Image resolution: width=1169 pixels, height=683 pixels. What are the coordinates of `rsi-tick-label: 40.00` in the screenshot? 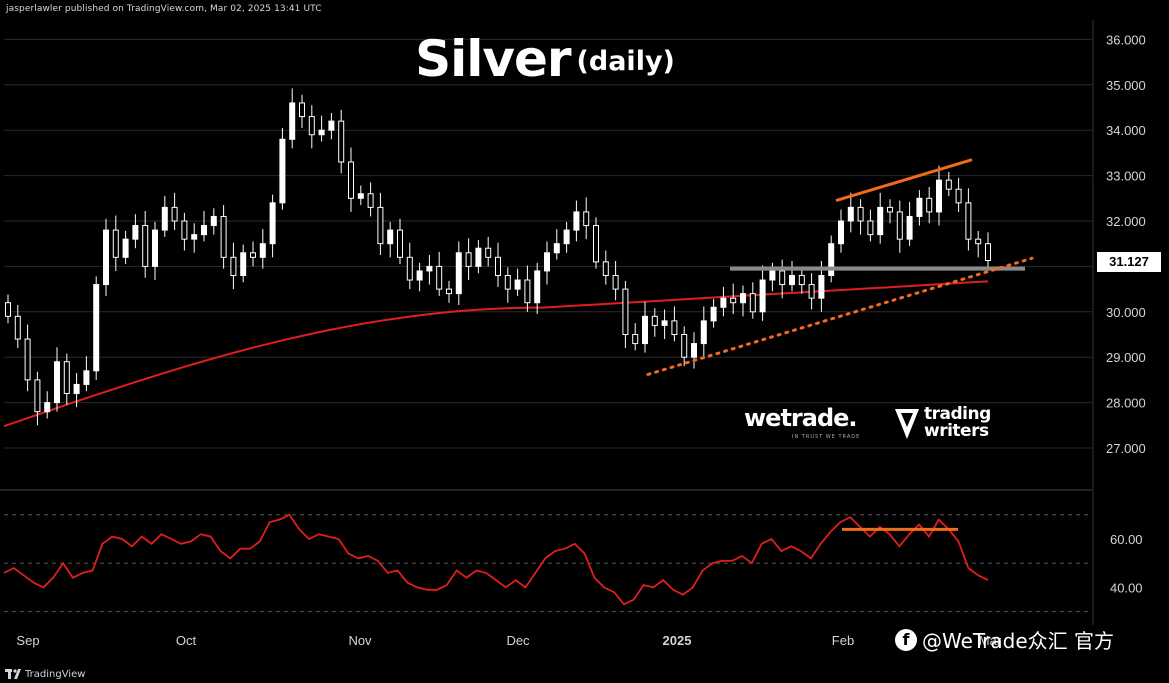 It's located at (1126, 587).